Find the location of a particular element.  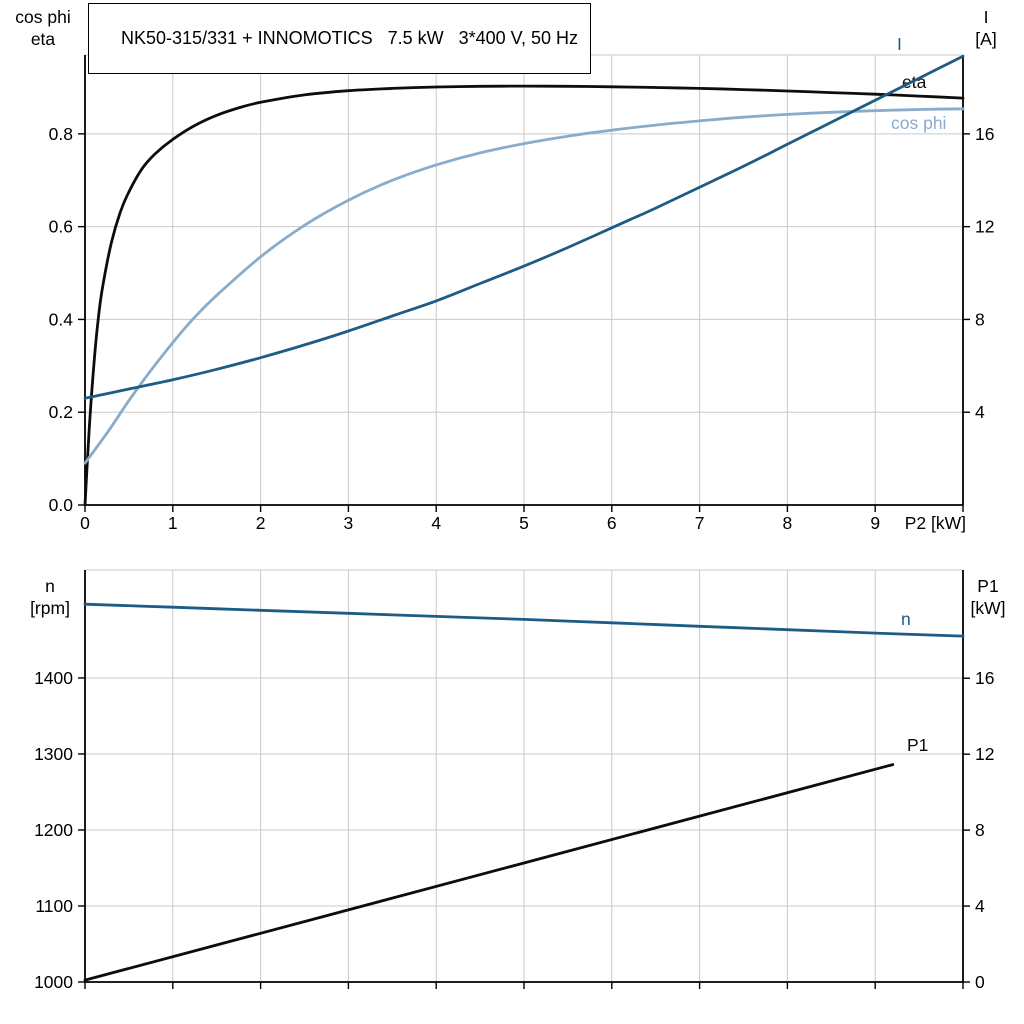

series-label-cos-phi: cos phi is located at coordinates (918, 123).